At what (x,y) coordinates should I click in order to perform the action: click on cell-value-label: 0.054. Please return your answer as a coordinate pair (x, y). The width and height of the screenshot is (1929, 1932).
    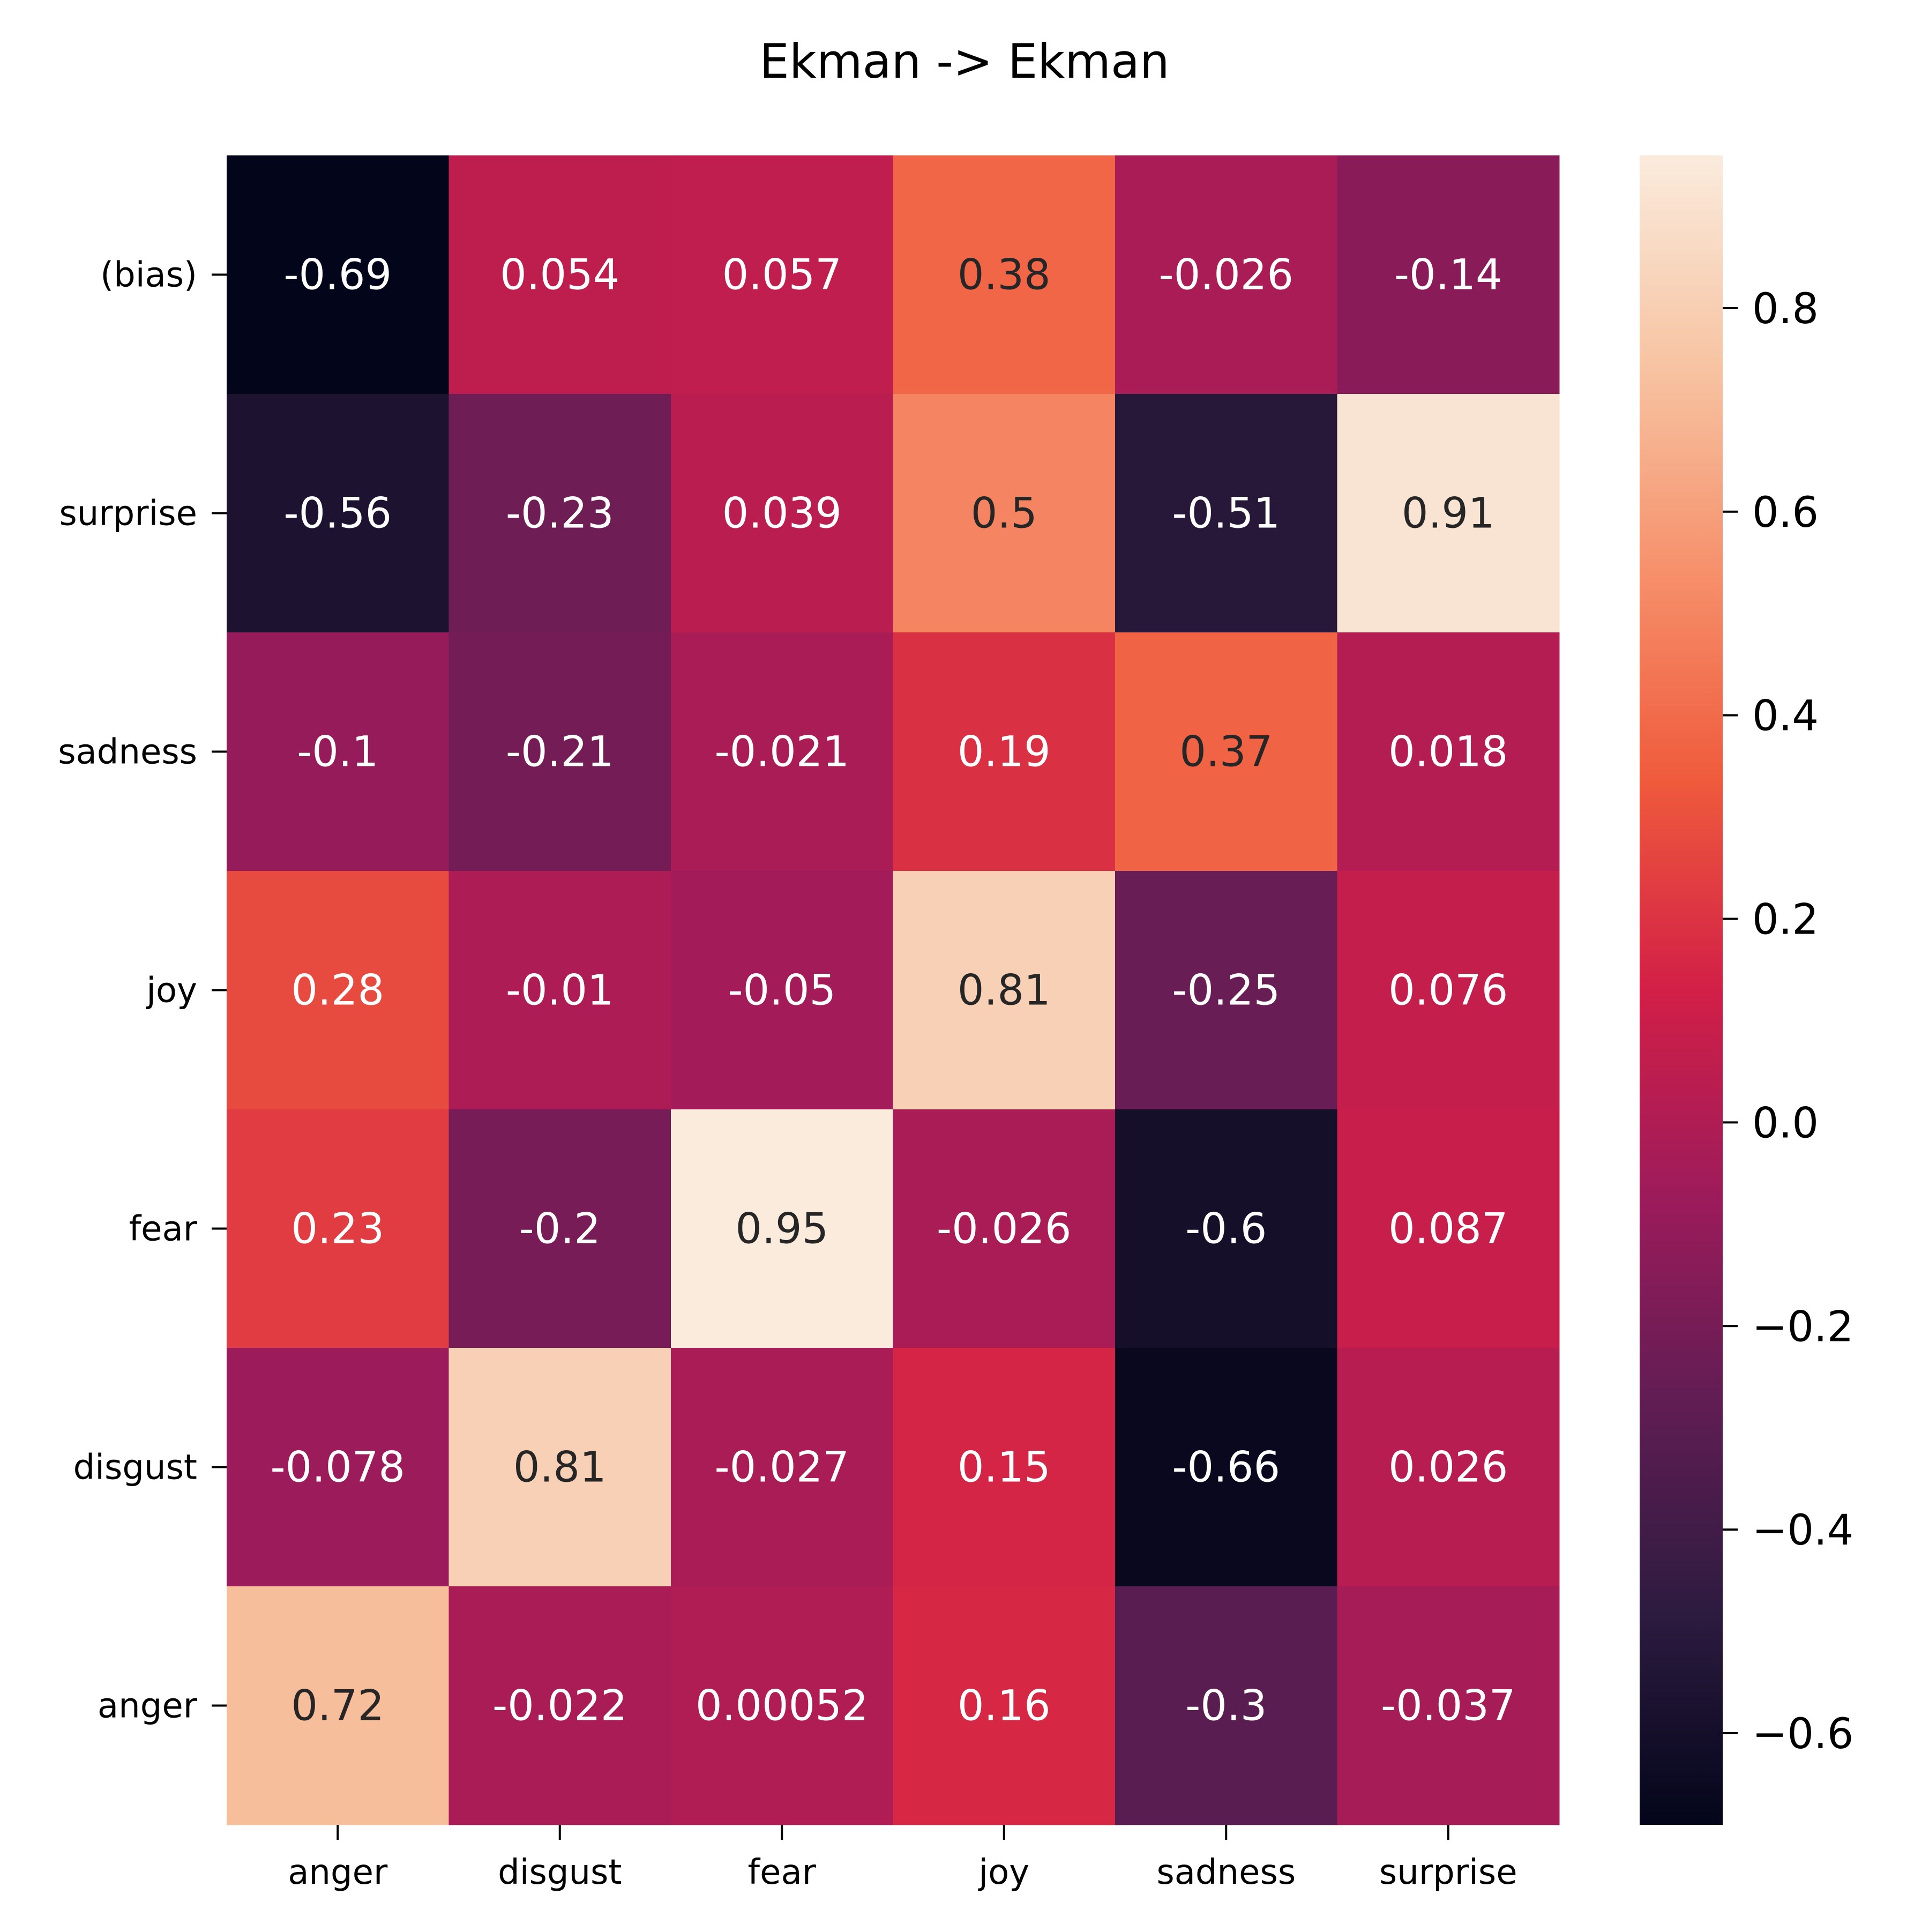
    Looking at the image, I should click on (559, 275).